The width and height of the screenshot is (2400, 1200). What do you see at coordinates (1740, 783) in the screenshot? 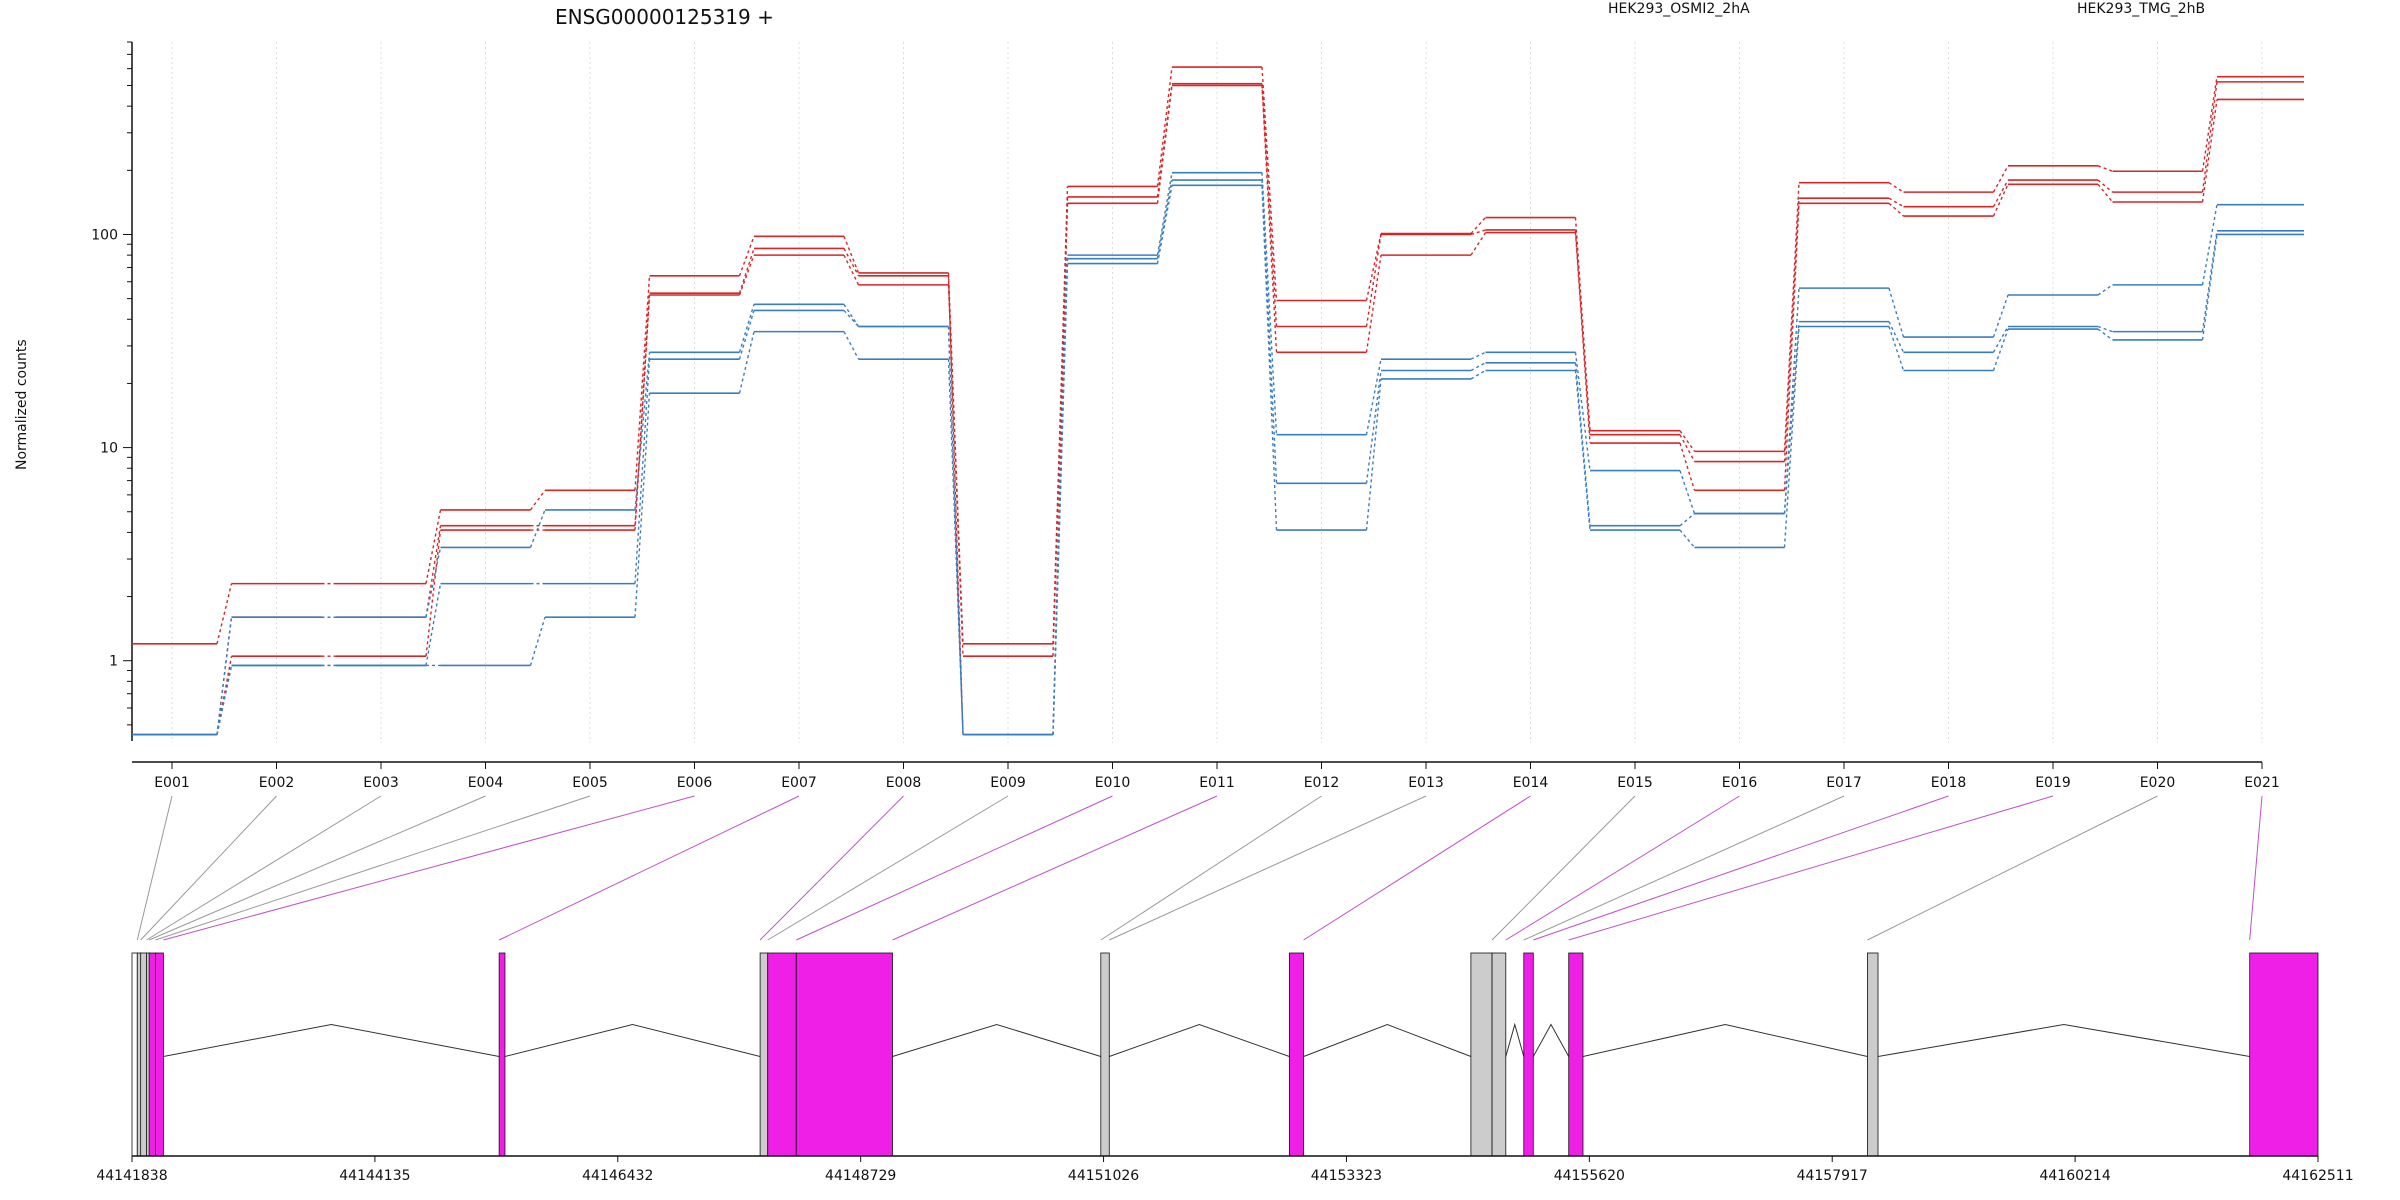
I see `x-tick-label: E016` at bounding box center [1740, 783].